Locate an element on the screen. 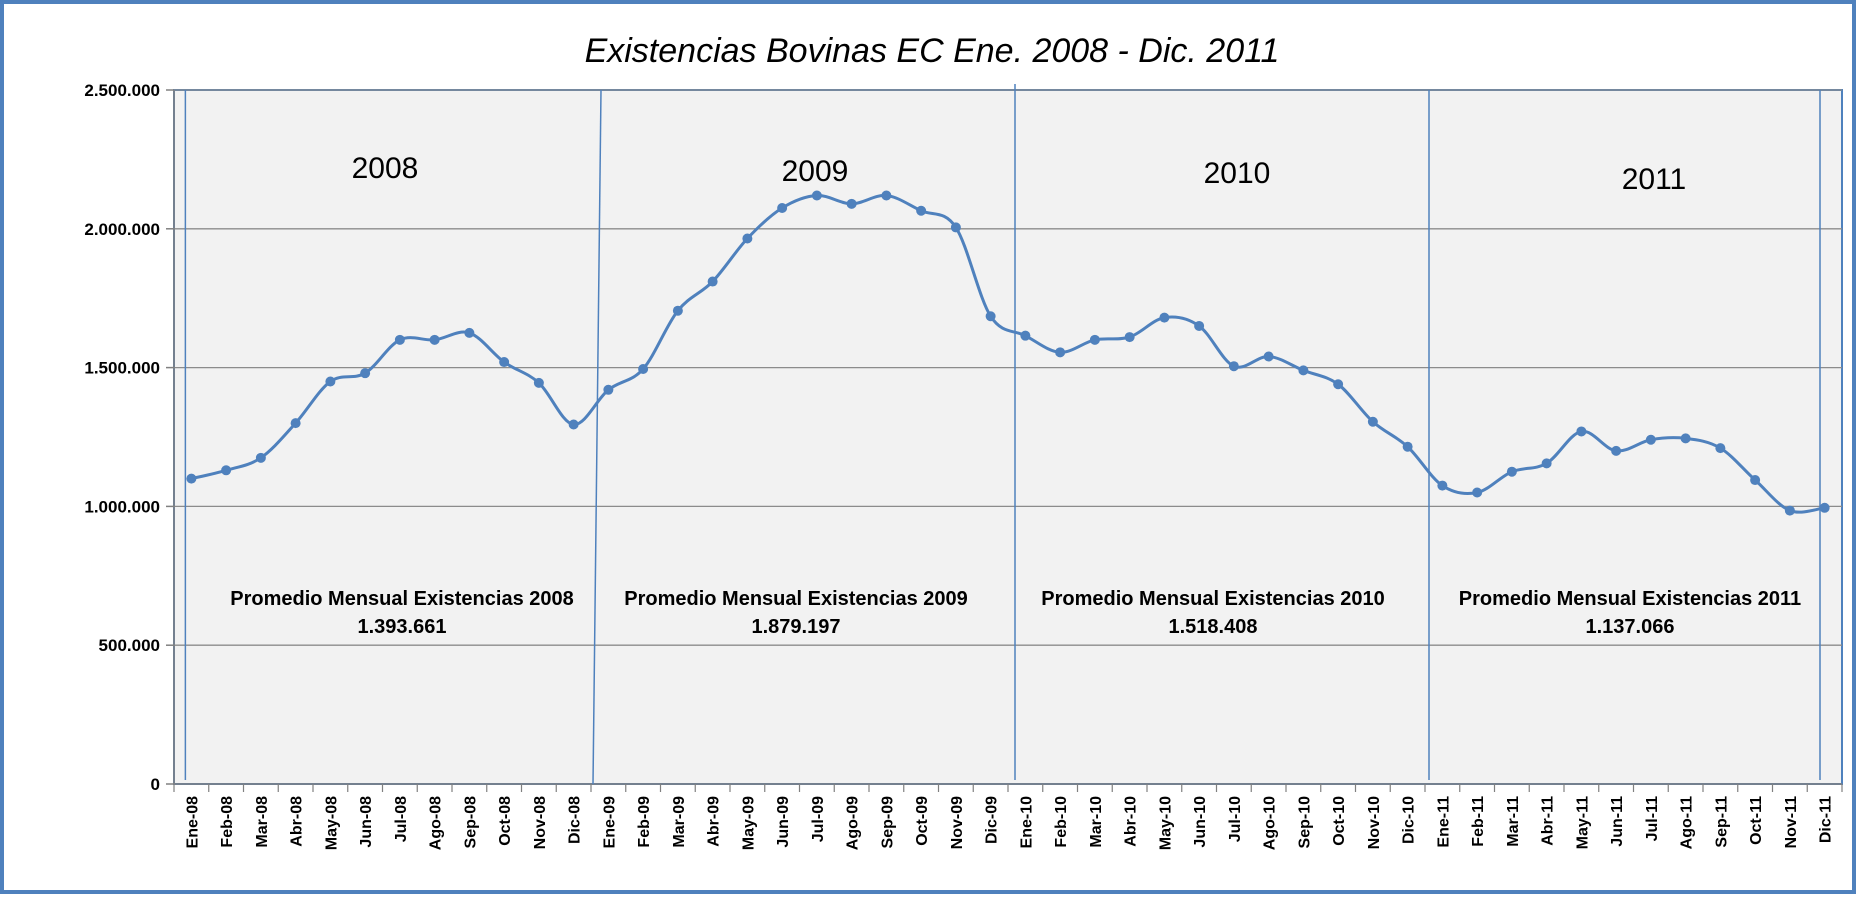 The height and width of the screenshot is (898, 1856). x-tick-label: Jul-10 is located at coordinates (1235, 819).